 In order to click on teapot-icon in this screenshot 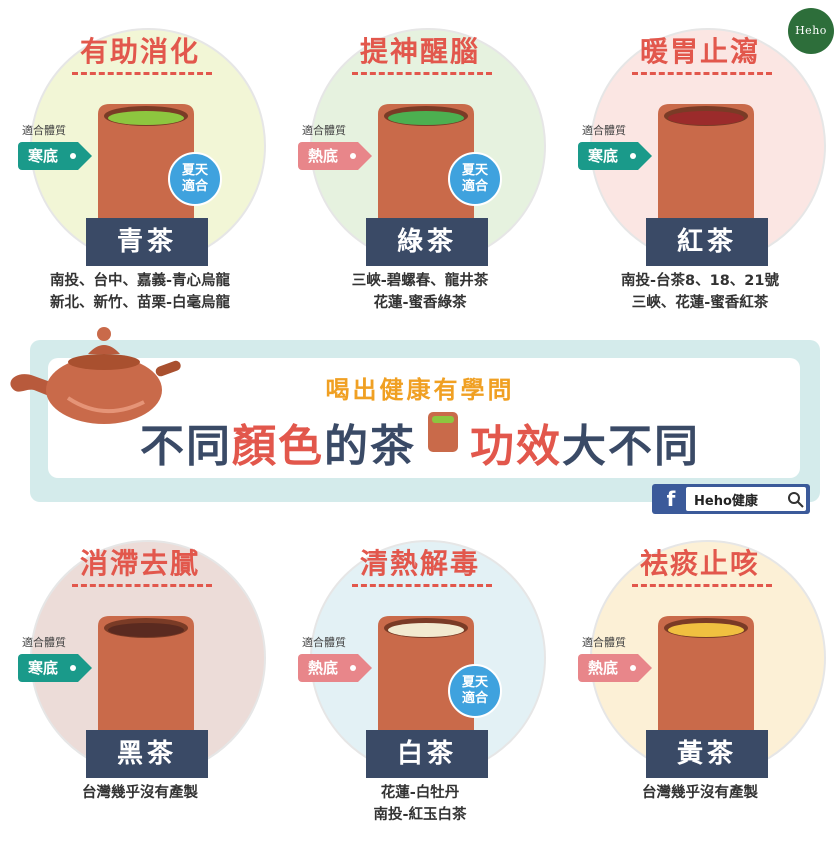, I will do `click(95, 375)`.